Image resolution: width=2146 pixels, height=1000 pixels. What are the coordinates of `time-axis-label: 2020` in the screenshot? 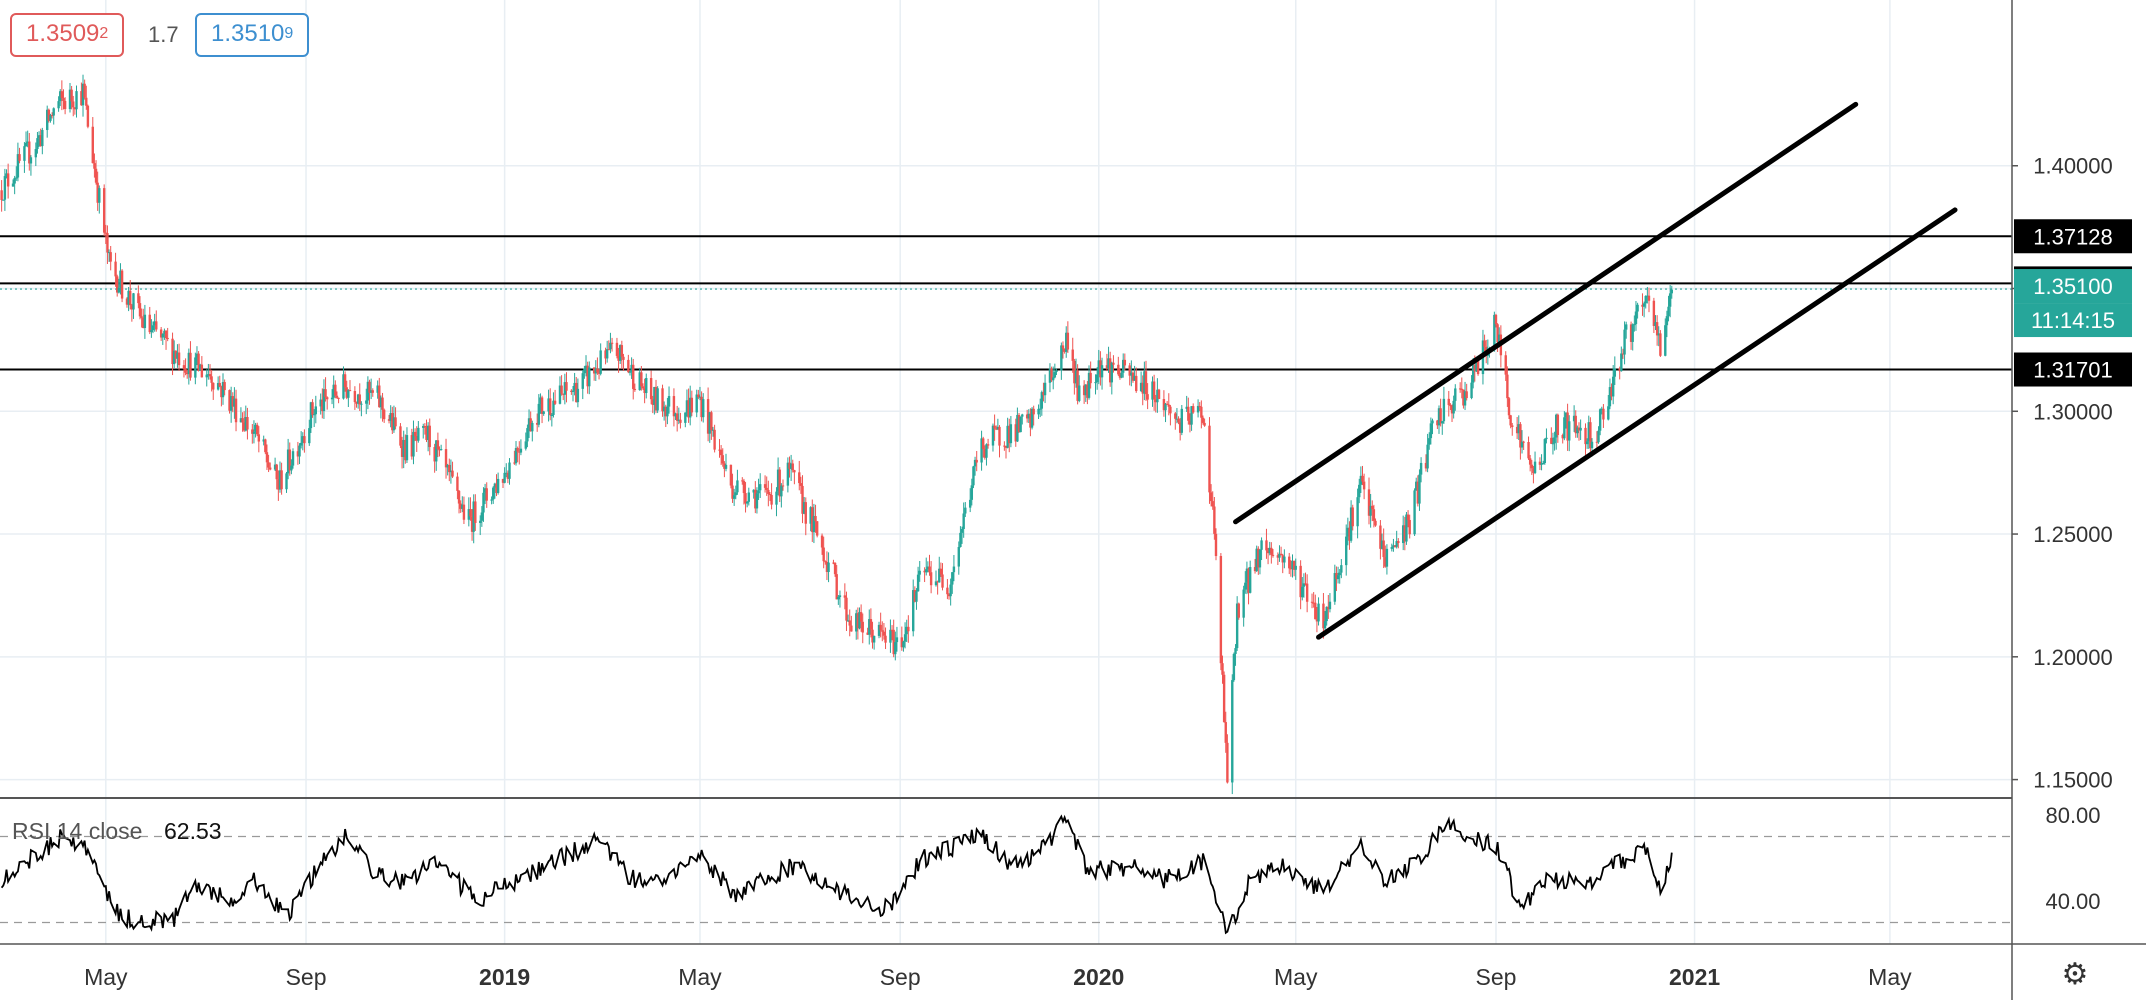 It's located at (1098, 977).